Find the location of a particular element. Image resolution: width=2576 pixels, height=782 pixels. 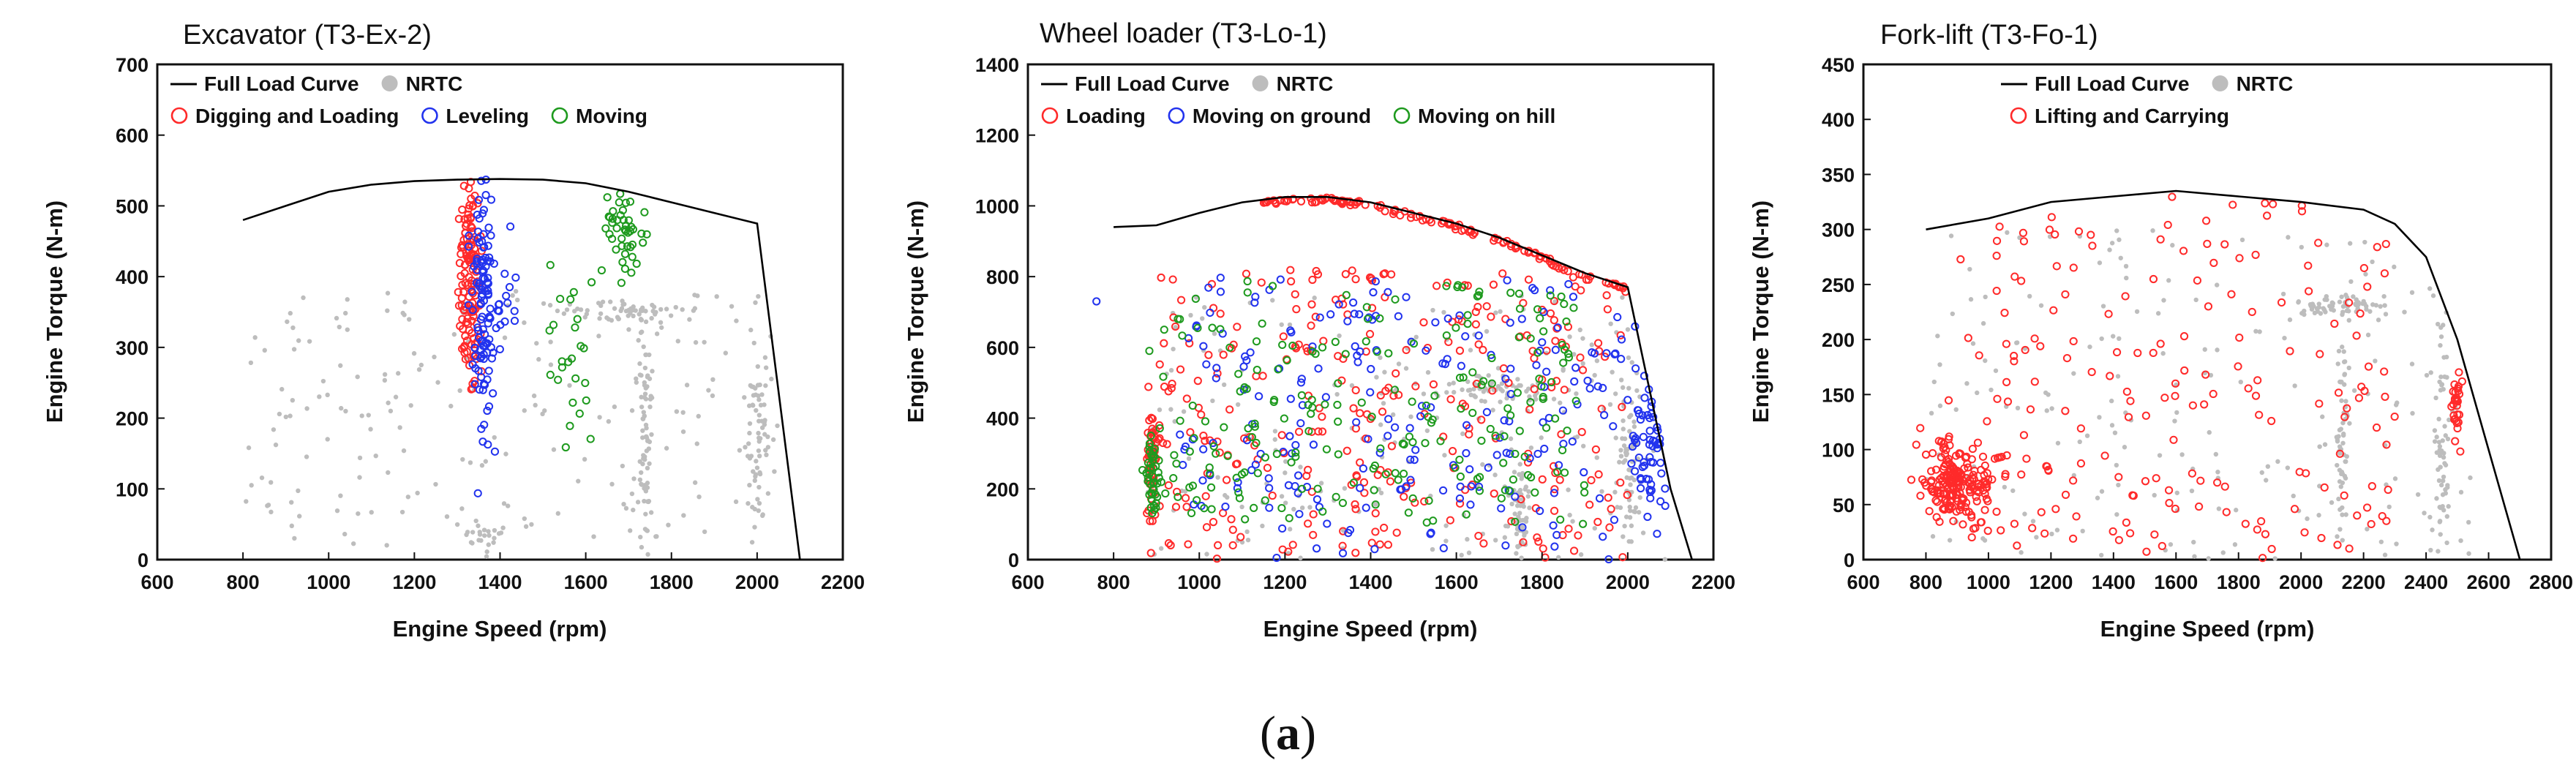

series-lifting-and-carrying is located at coordinates (2186, 377).